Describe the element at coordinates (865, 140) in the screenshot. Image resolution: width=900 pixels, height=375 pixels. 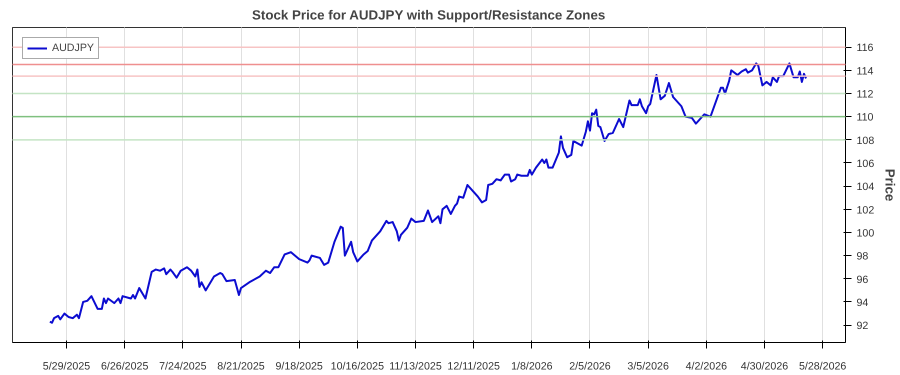
I see `y-tick-label: 108` at that location.